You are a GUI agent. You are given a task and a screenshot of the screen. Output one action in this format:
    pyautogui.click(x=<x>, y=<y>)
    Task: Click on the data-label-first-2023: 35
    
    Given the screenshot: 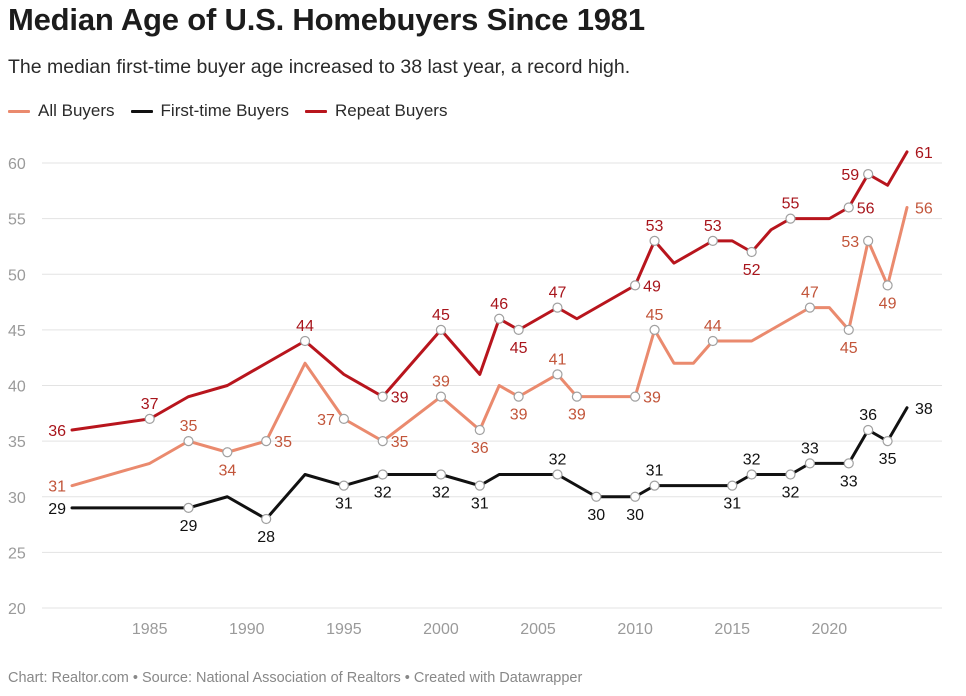 What is the action you would take?
    pyautogui.click(x=888, y=459)
    